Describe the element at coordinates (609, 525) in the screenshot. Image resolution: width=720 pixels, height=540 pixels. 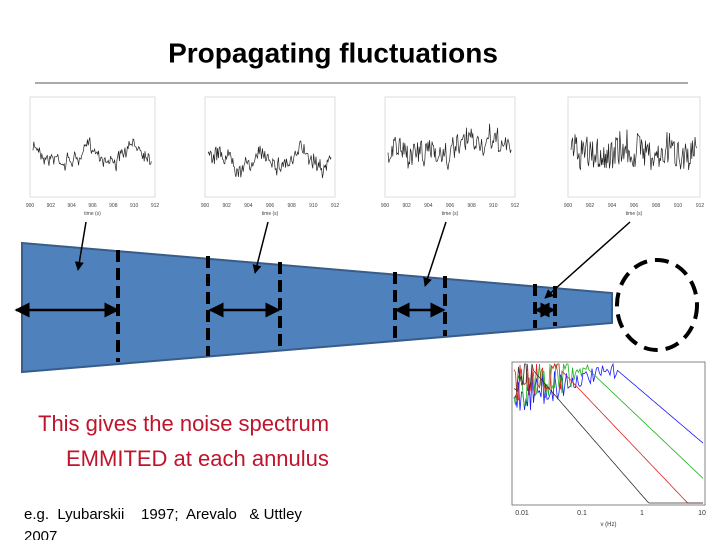
I see `spectrum-x-label: ν (Hz)` at that location.